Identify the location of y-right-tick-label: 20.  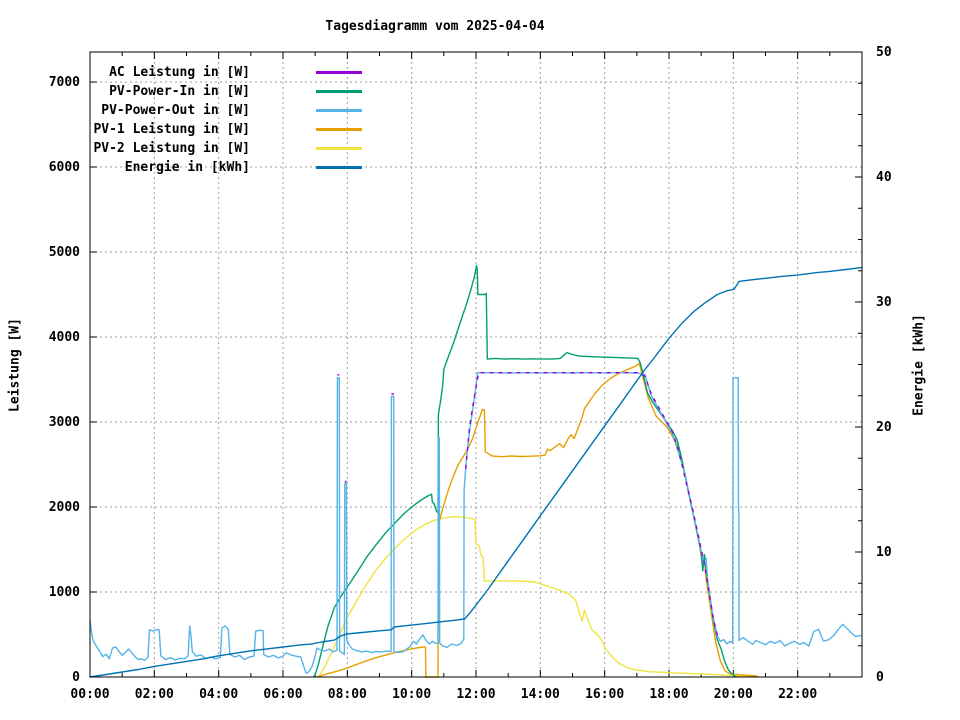
(884, 427).